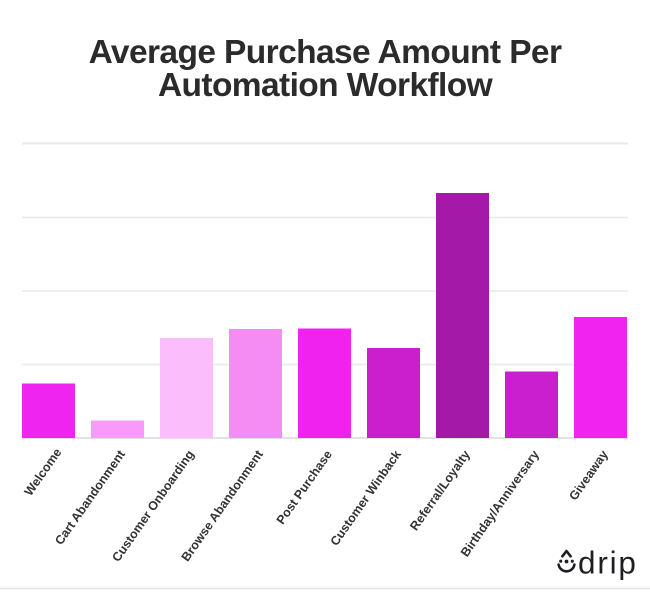 This screenshot has height=596, width=650. I want to click on svg-text: Giveaway, so click(588, 475).